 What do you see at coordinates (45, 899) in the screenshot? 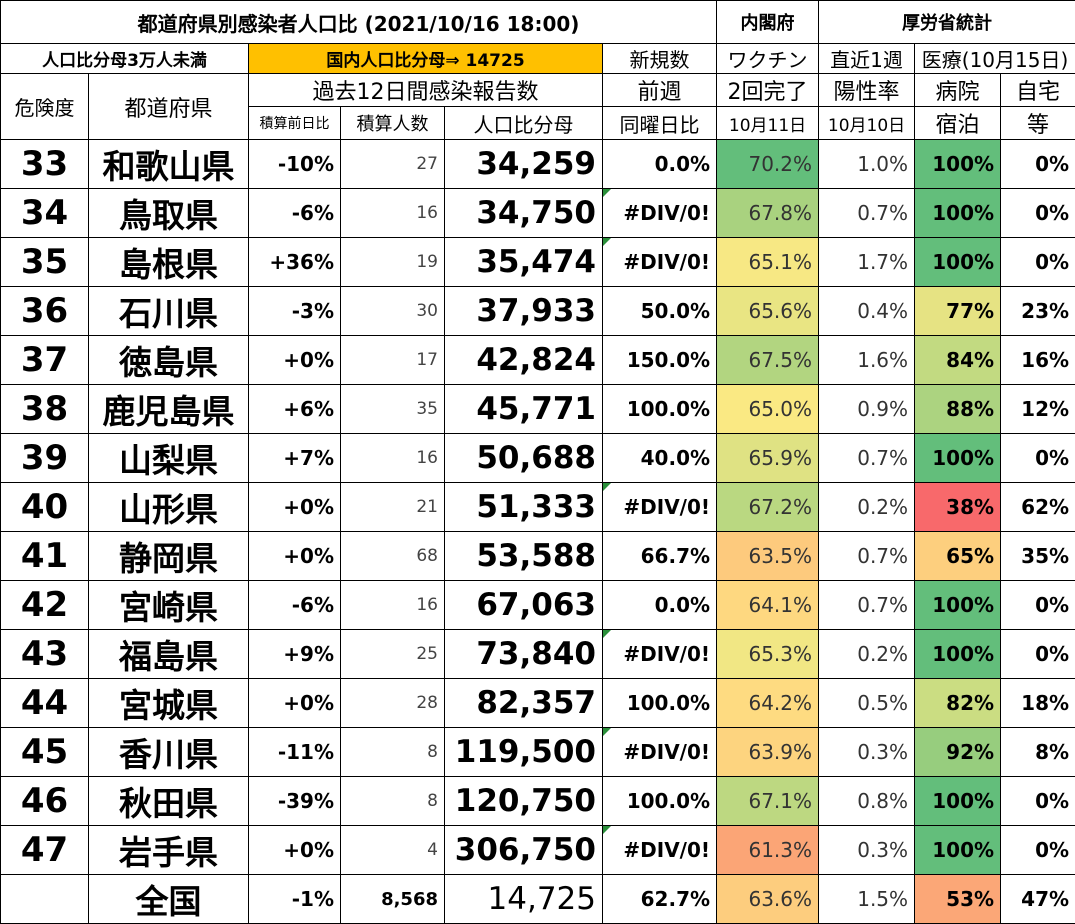
I see `total-rank-cell` at bounding box center [45, 899].